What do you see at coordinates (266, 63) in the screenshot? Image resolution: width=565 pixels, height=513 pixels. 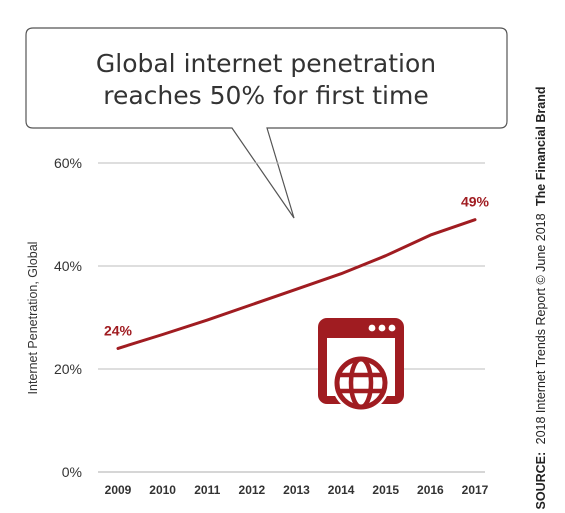 I see `callout-line1: Global internet penetration` at bounding box center [266, 63].